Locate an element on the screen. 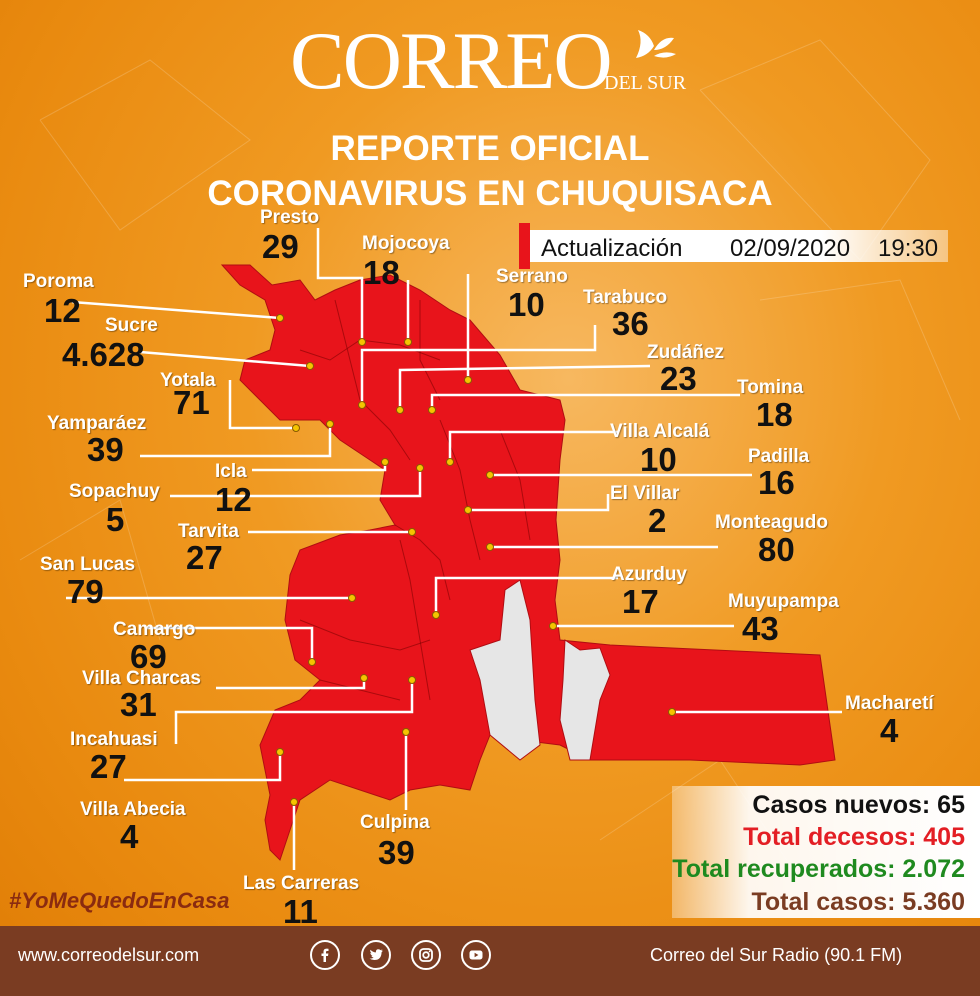 The height and width of the screenshot is (996, 980). update-label: Actualización is located at coordinates (612, 248).